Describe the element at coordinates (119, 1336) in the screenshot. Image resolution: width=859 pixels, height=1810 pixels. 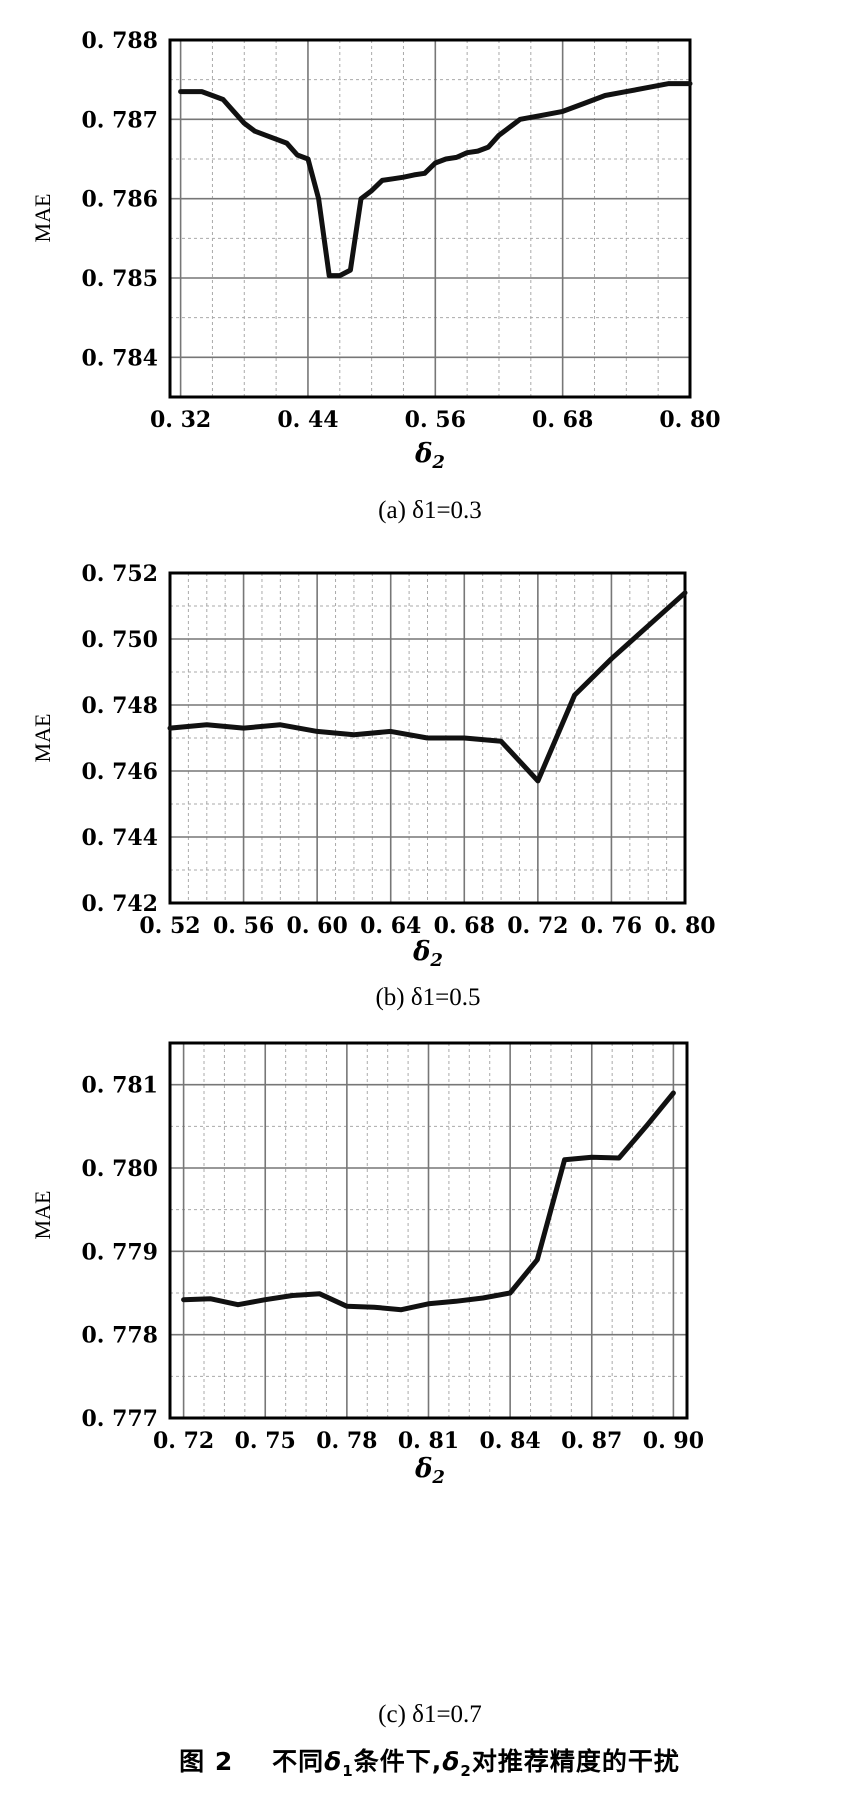
I see `y-tick-label: 0. 778` at that location.